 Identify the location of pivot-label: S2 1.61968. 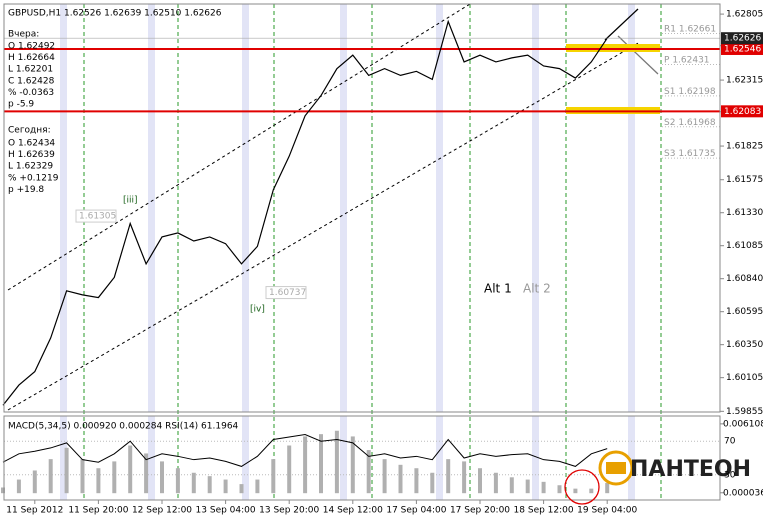
(690, 122).